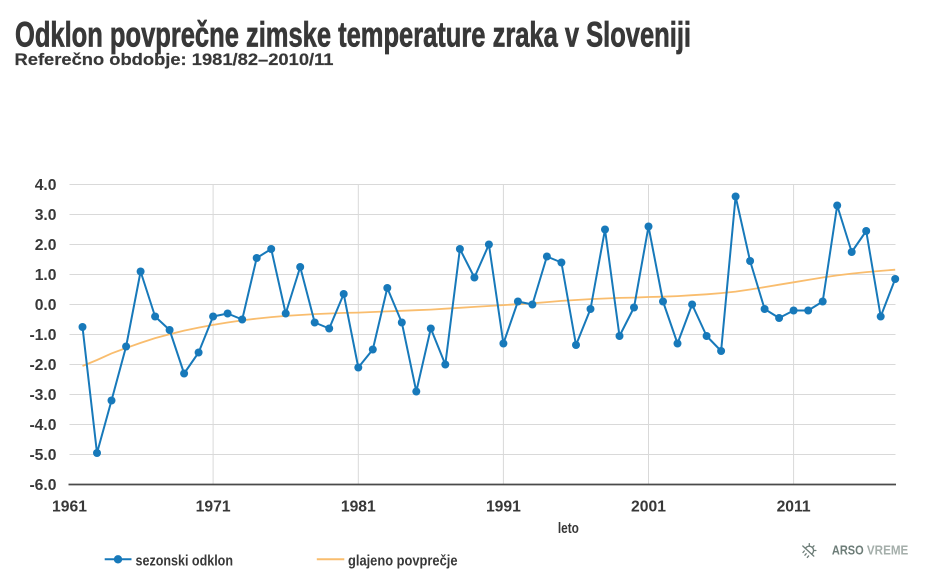 This screenshot has width=943, height=582. Describe the element at coordinates (185, 560) in the screenshot. I see `svg-text: sezonski odklon` at that location.